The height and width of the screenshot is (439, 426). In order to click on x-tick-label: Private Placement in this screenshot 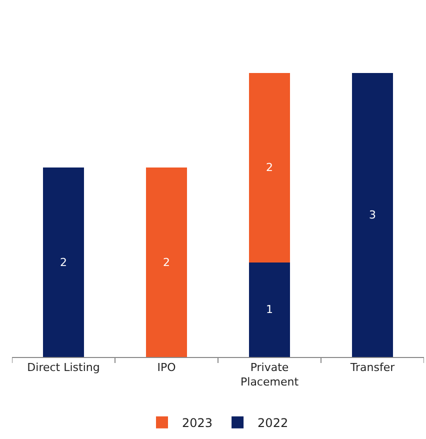, I will do `click(270, 374)`.